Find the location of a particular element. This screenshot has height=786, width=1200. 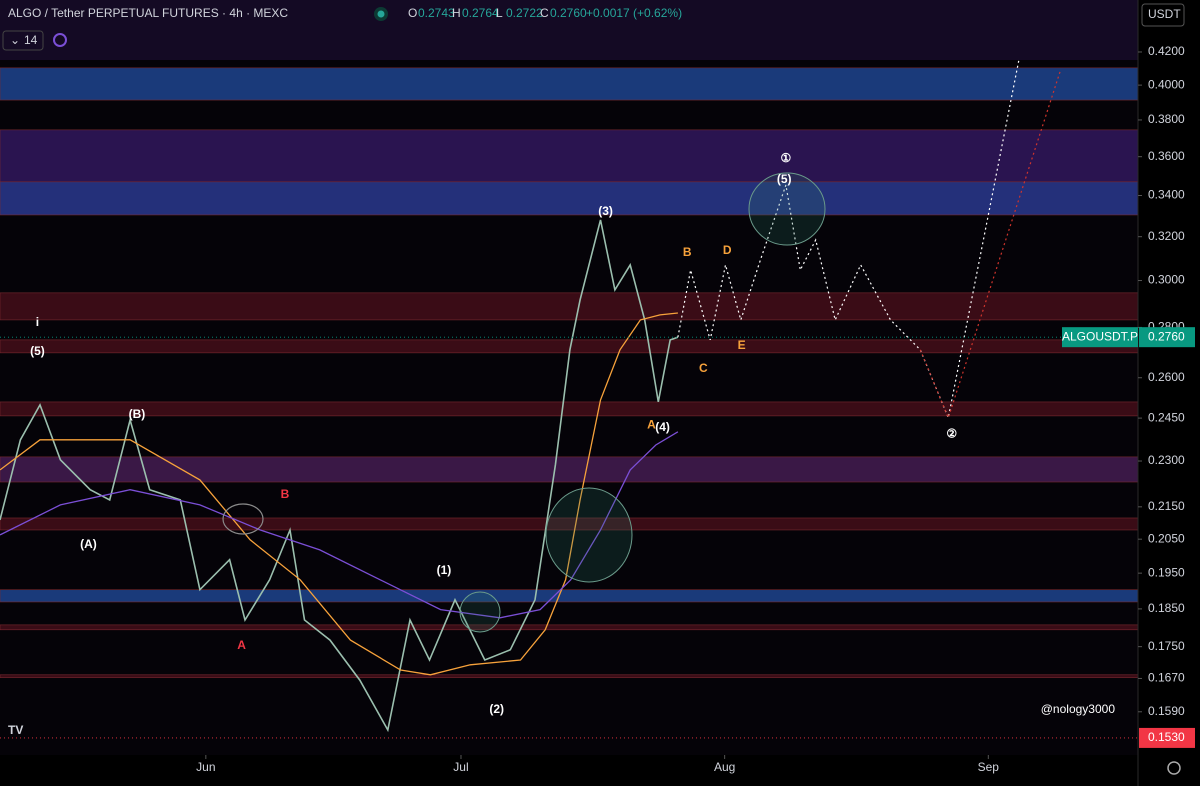

wave-label: (3) is located at coordinates (605, 211).